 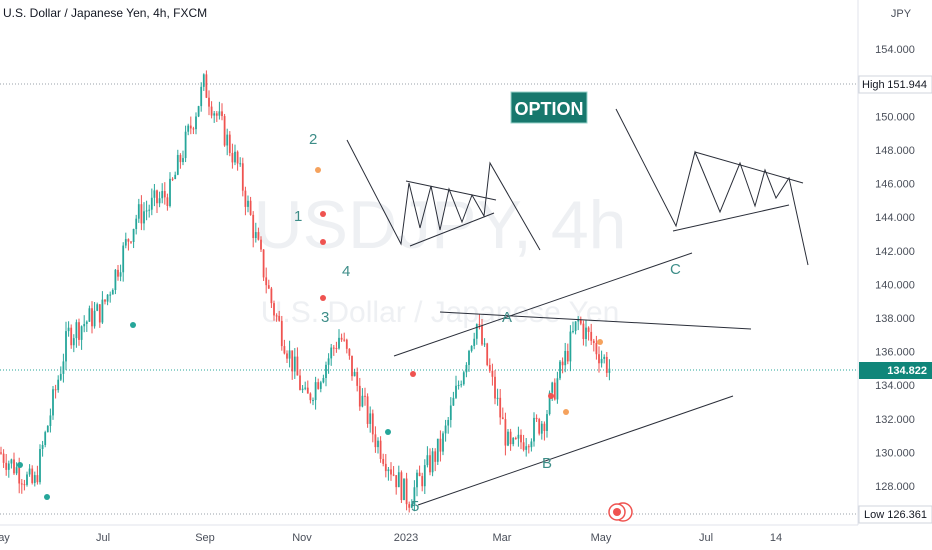 What do you see at coordinates (391, 538) in the screenshot?
I see `time-axis: ay Jul Sep Nov 2023 Mar May Jul 14` at bounding box center [391, 538].